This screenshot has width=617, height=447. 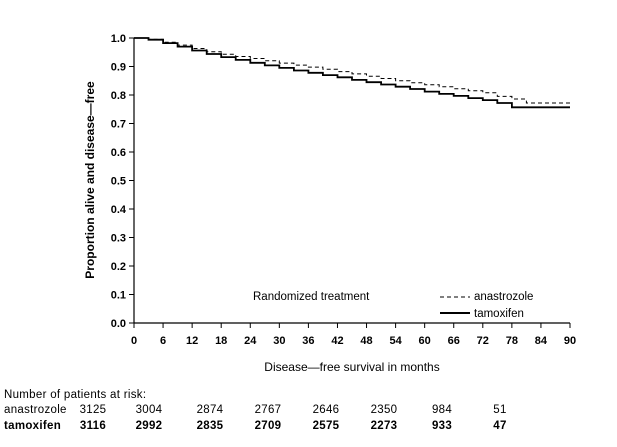 What do you see at coordinates (221, 341) in the screenshot?
I see `x-tick-label: 18` at bounding box center [221, 341].